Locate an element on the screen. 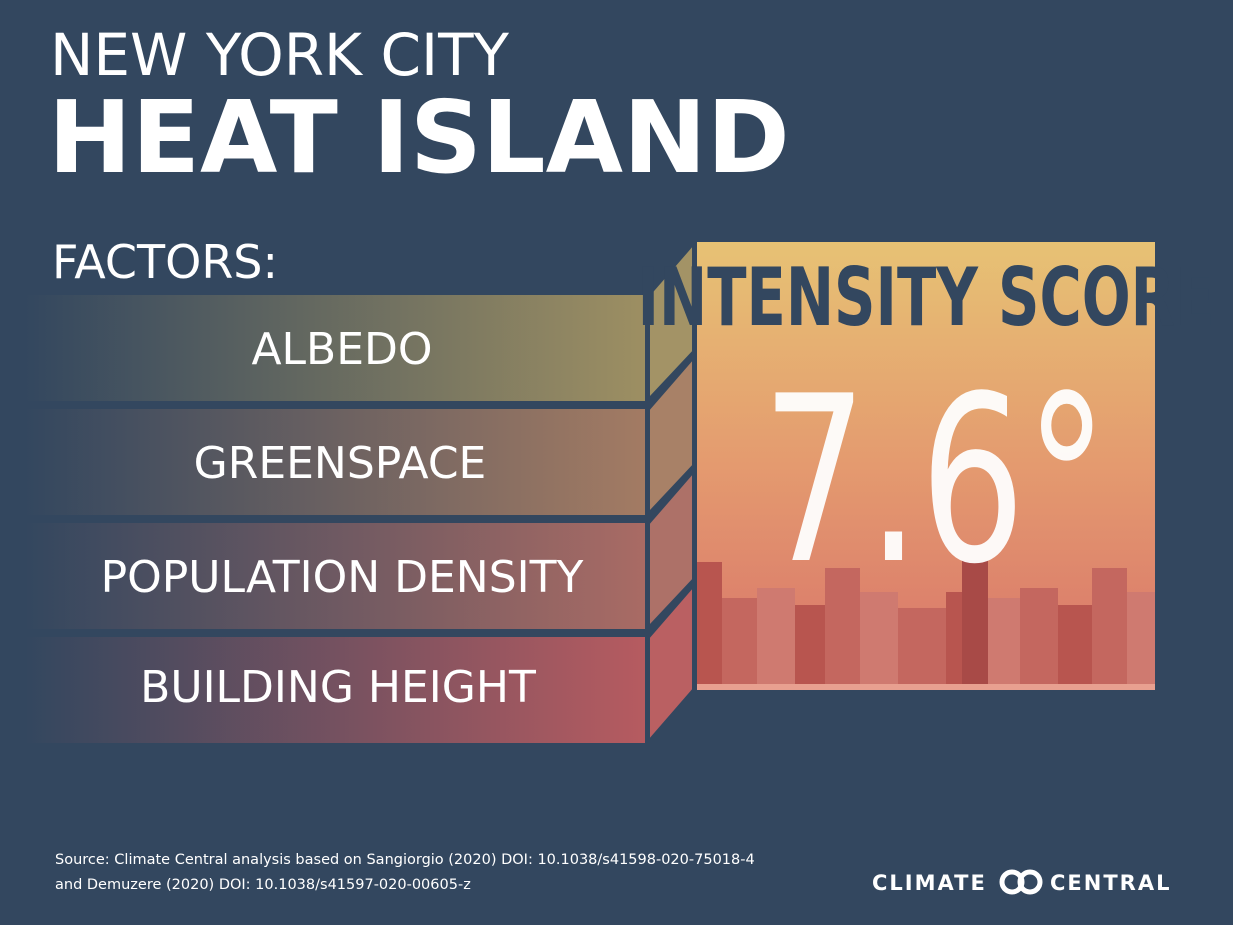 The image size is (1233, 925). logo-text: CLIMATE is located at coordinates (929, 883).